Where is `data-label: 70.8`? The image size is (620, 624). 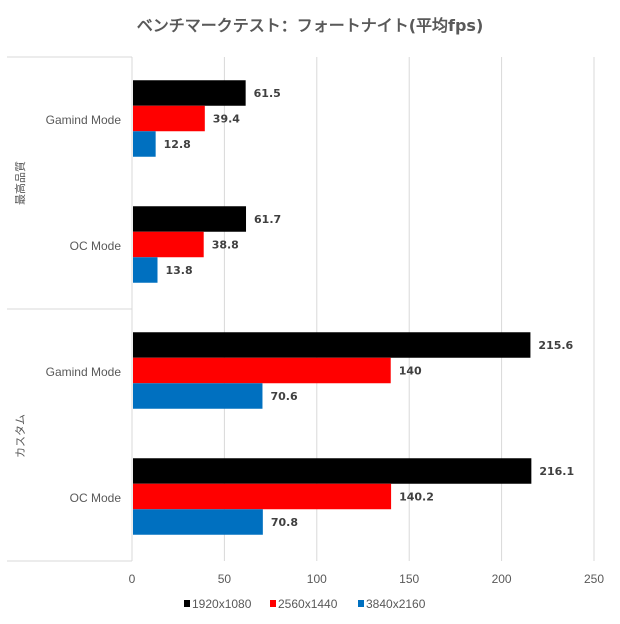 data-label: 70.8 is located at coordinates (284, 522).